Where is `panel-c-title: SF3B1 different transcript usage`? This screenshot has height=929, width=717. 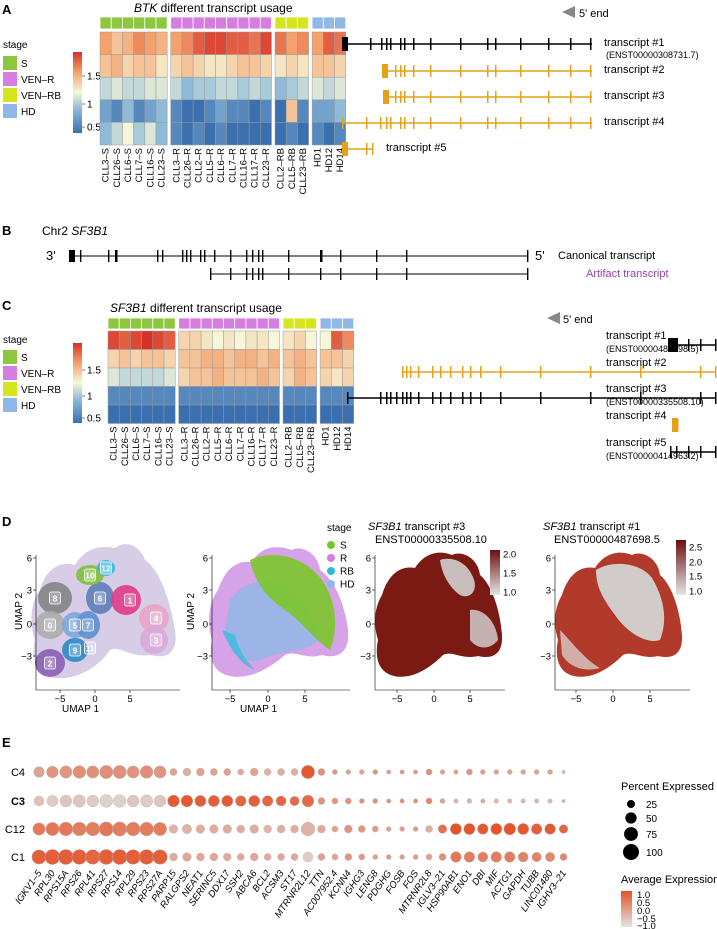 panel-c-title: SF3B1 different transcript usage is located at coordinates (196, 308).